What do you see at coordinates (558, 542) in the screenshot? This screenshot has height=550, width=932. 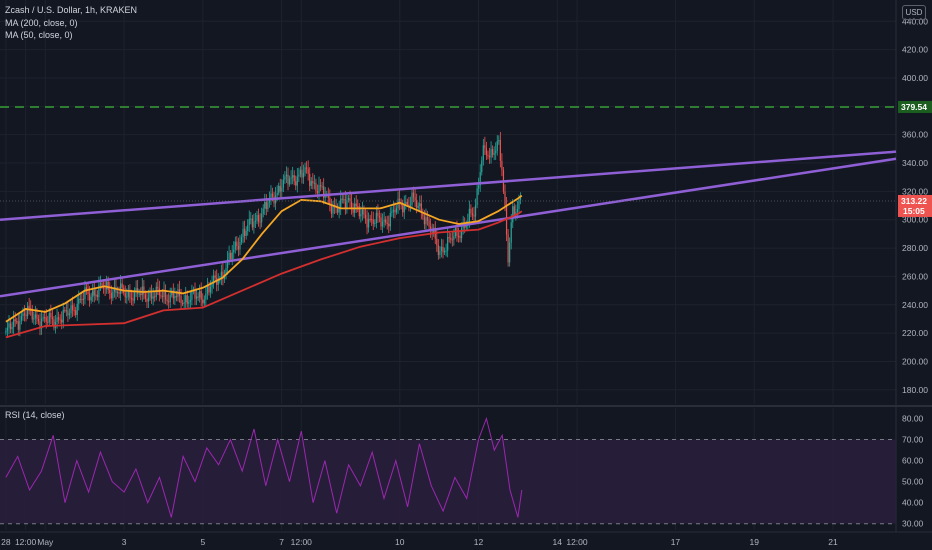 I see `time-tick-label: 14` at bounding box center [558, 542].